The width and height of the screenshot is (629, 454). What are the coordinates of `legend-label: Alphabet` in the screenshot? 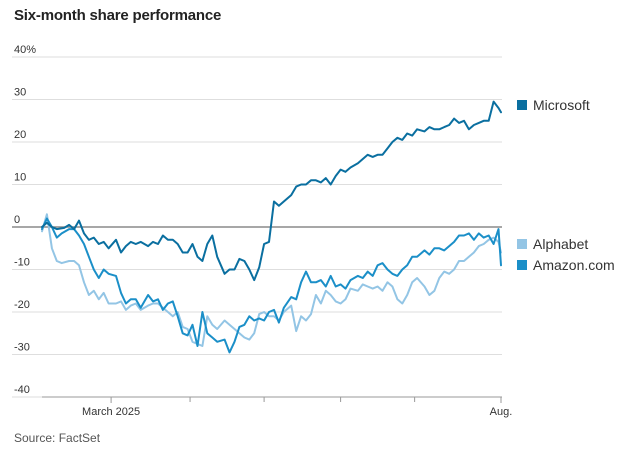 It's located at (560, 244).